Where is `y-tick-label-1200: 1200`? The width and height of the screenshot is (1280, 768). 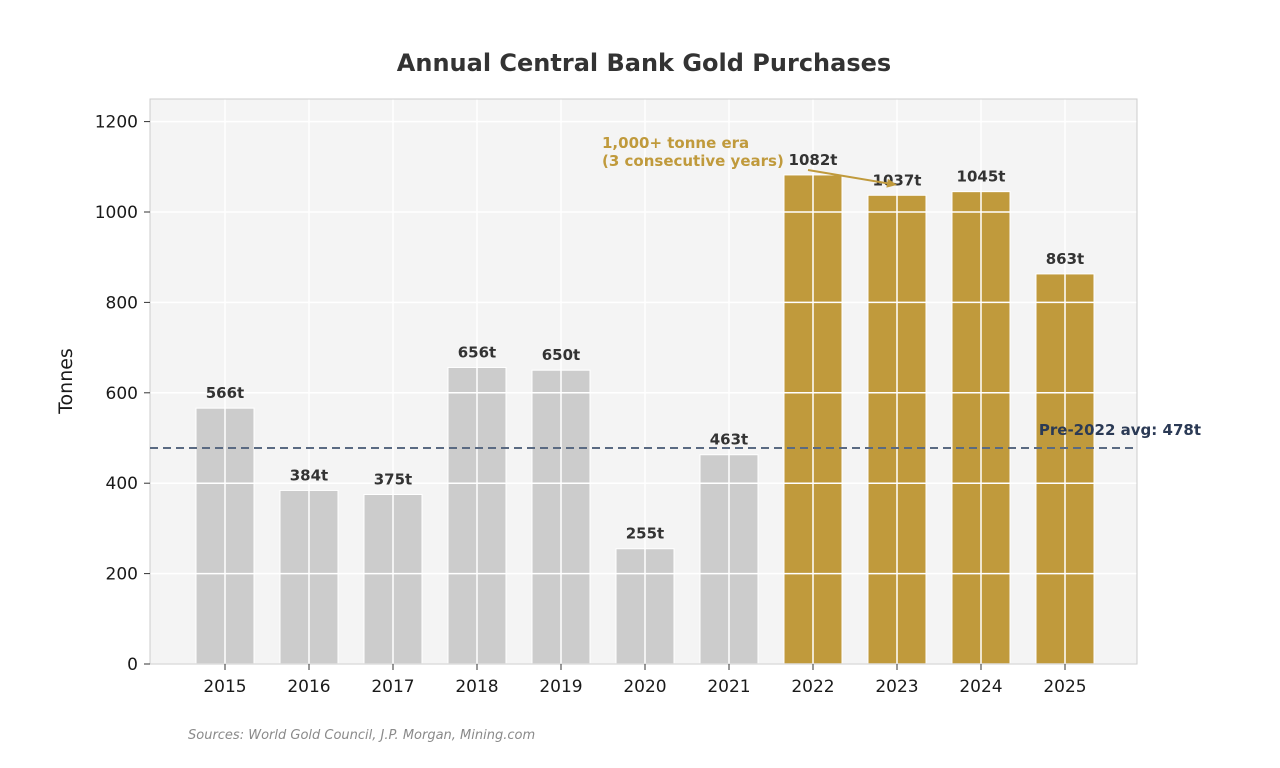 y-tick-label-1200: 1200 is located at coordinates (116, 123).